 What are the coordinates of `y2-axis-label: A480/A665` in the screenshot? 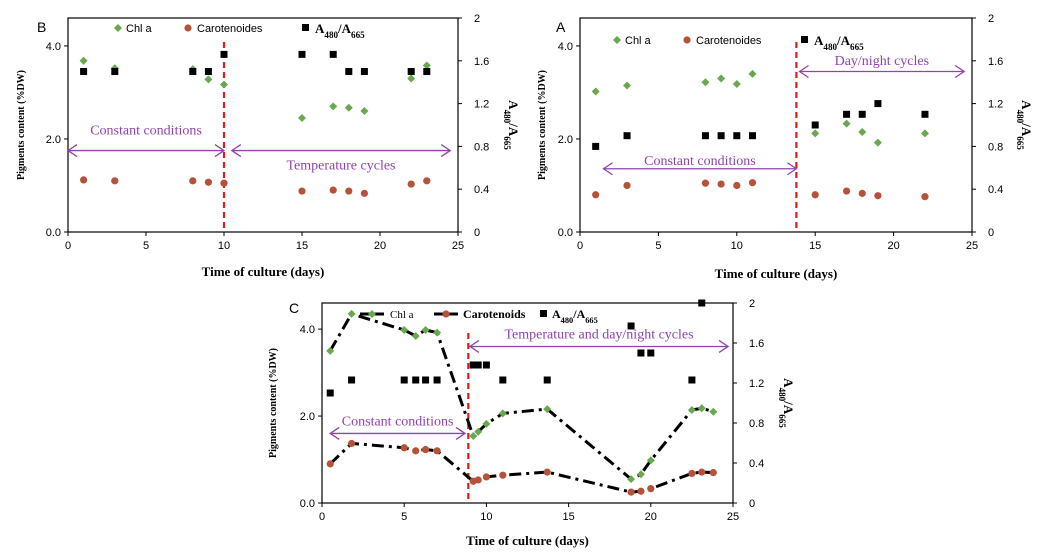 It's located at (1024, 125).